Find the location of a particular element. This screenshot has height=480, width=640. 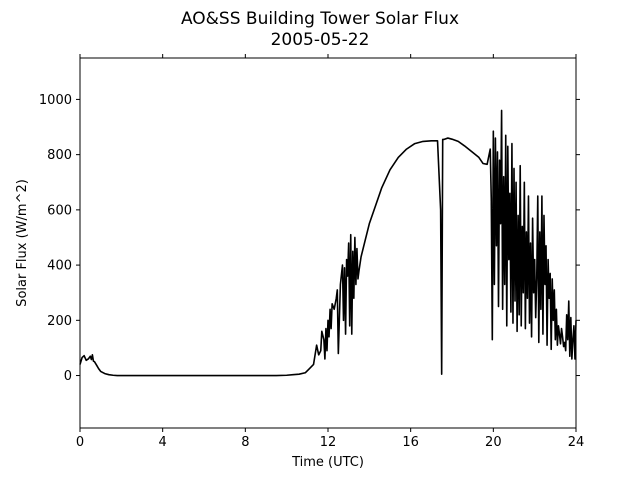

x-tick-label: 4 is located at coordinates (163, 442).